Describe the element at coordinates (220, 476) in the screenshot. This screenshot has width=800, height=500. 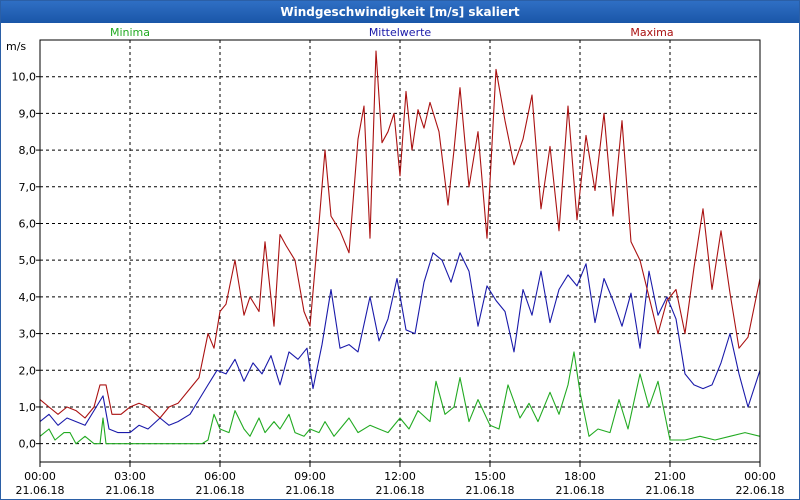
I see `x-tick-time-label: 06:00` at that location.